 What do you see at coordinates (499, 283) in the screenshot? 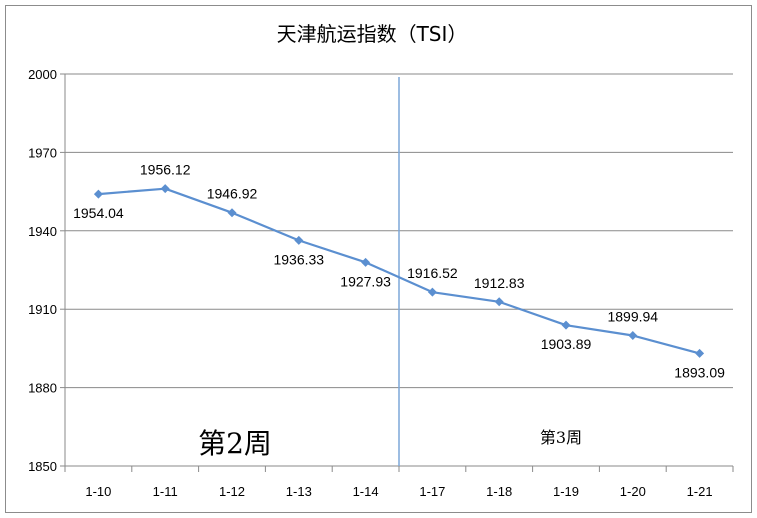
I see `data-label-1-18: 1912.83` at bounding box center [499, 283].